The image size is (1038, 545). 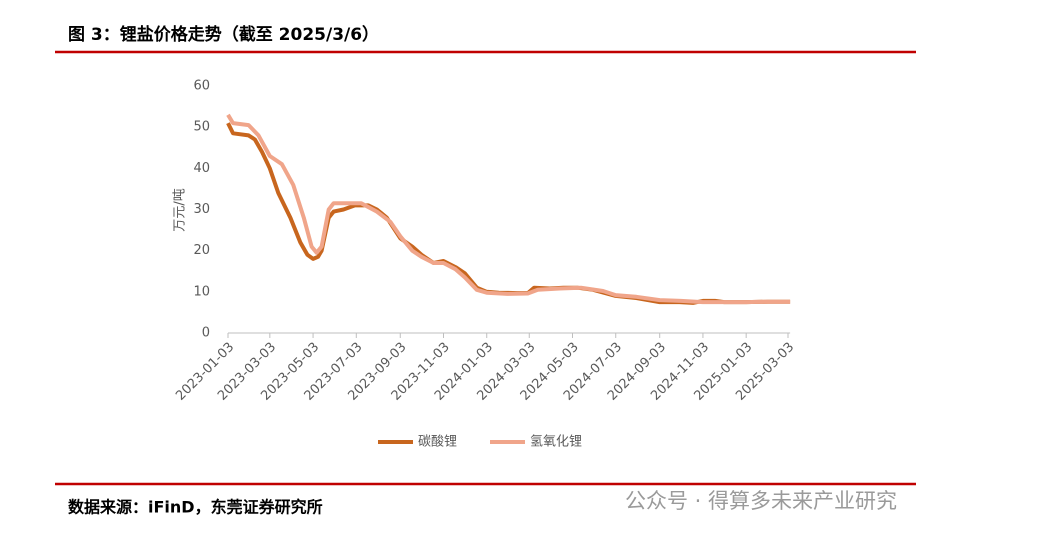 I want to click on y-axis-label: 万元/吨, so click(x=180, y=209).